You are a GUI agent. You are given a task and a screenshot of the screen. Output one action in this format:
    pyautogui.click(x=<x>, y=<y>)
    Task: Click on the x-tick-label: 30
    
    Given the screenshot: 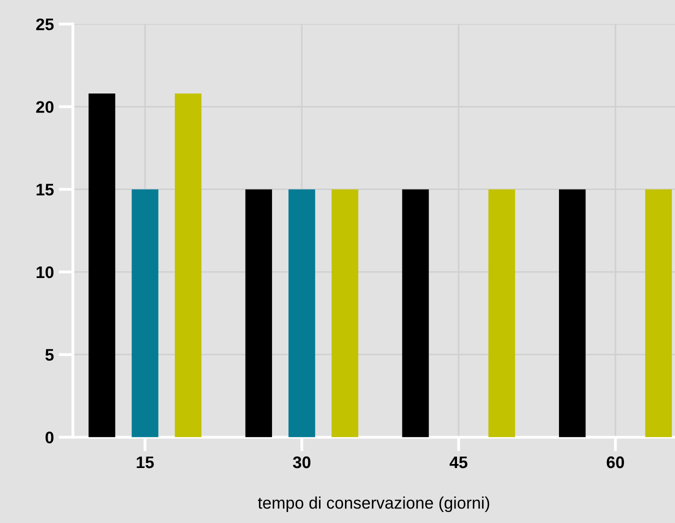 What is the action you would take?
    pyautogui.click(x=301, y=462)
    